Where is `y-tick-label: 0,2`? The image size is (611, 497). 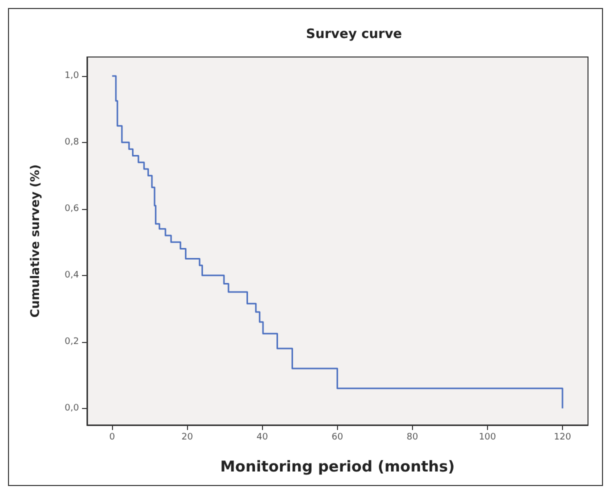
y-tick-label: 0,2 is located at coordinates (71, 341).